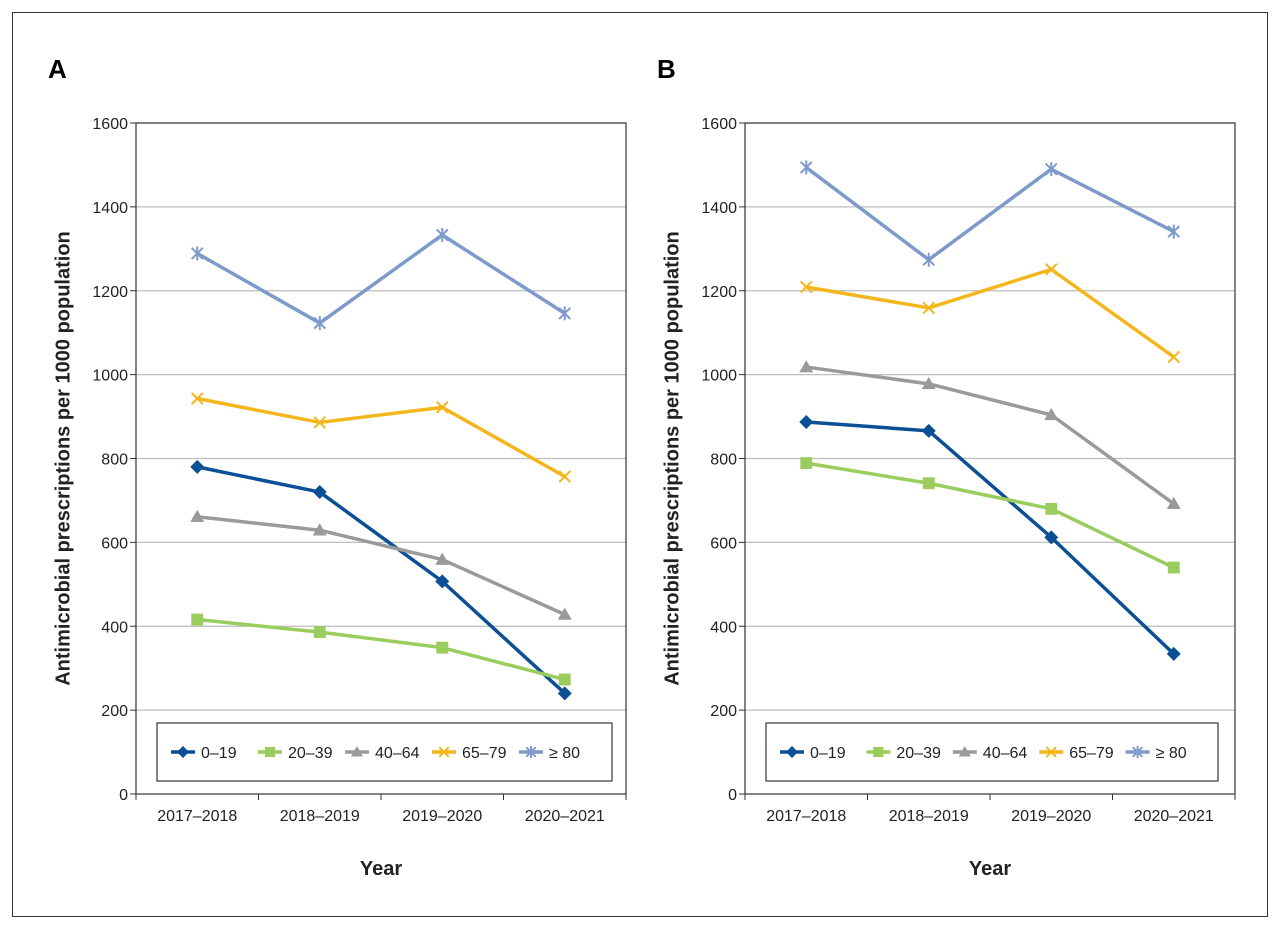 The height and width of the screenshot is (929, 1280). I want to click on legend-label: ≥ 80, so click(1171, 753).